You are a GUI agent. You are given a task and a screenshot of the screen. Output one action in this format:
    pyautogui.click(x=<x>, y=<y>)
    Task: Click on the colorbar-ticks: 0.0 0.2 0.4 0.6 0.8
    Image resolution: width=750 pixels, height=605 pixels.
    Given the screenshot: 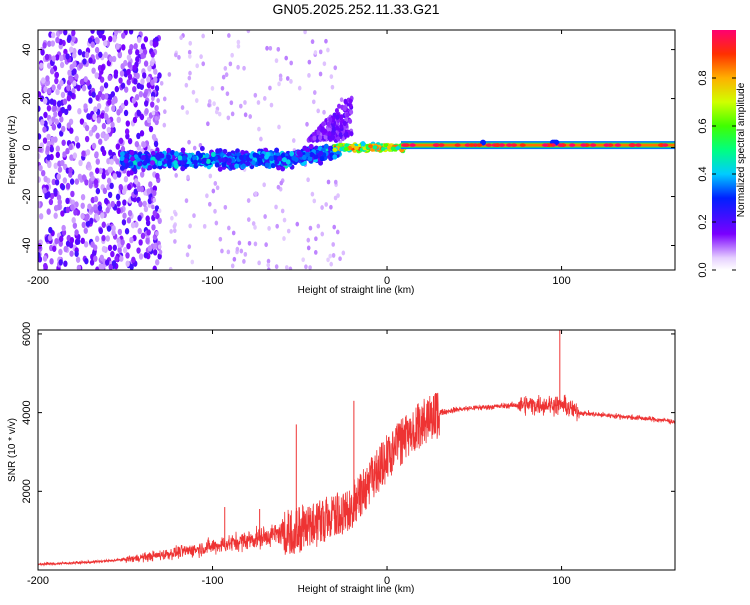 What is the action you would take?
    pyautogui.click(x=716, y=174)
    